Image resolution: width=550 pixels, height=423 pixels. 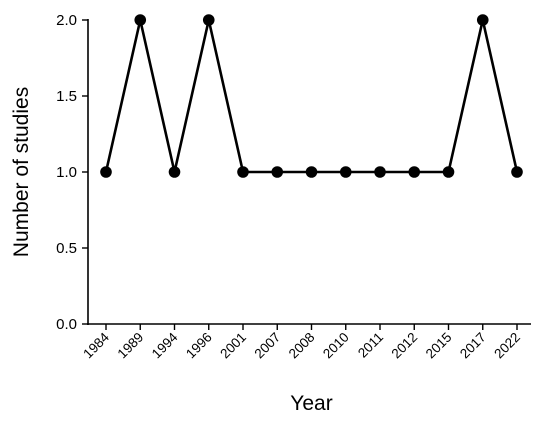 I want to click on y-tick-label: 1.0, so click(x=66, y=172).